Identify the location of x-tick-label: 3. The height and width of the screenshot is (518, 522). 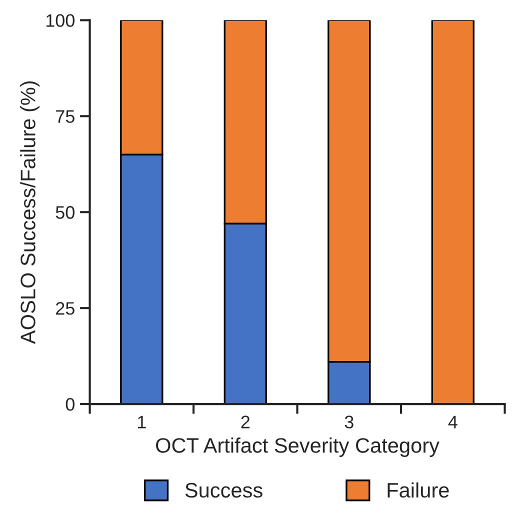
(349, 422).